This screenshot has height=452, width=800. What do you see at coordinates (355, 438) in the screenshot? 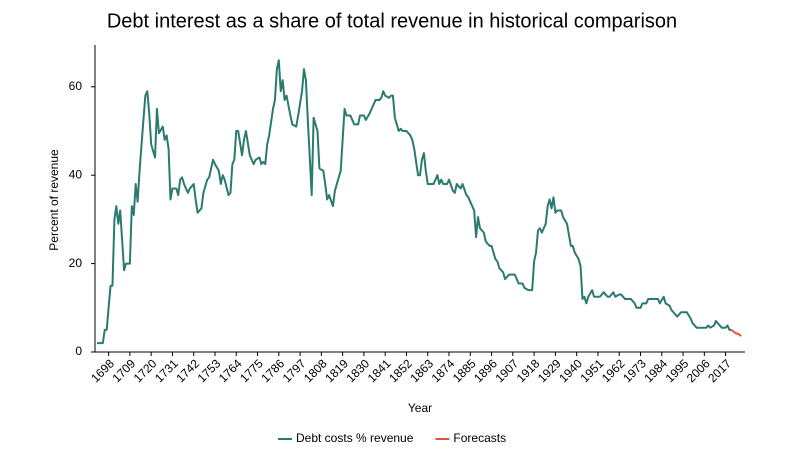
I see `legend-label: Debt costs % revenue` at bounding box center [355, 438].